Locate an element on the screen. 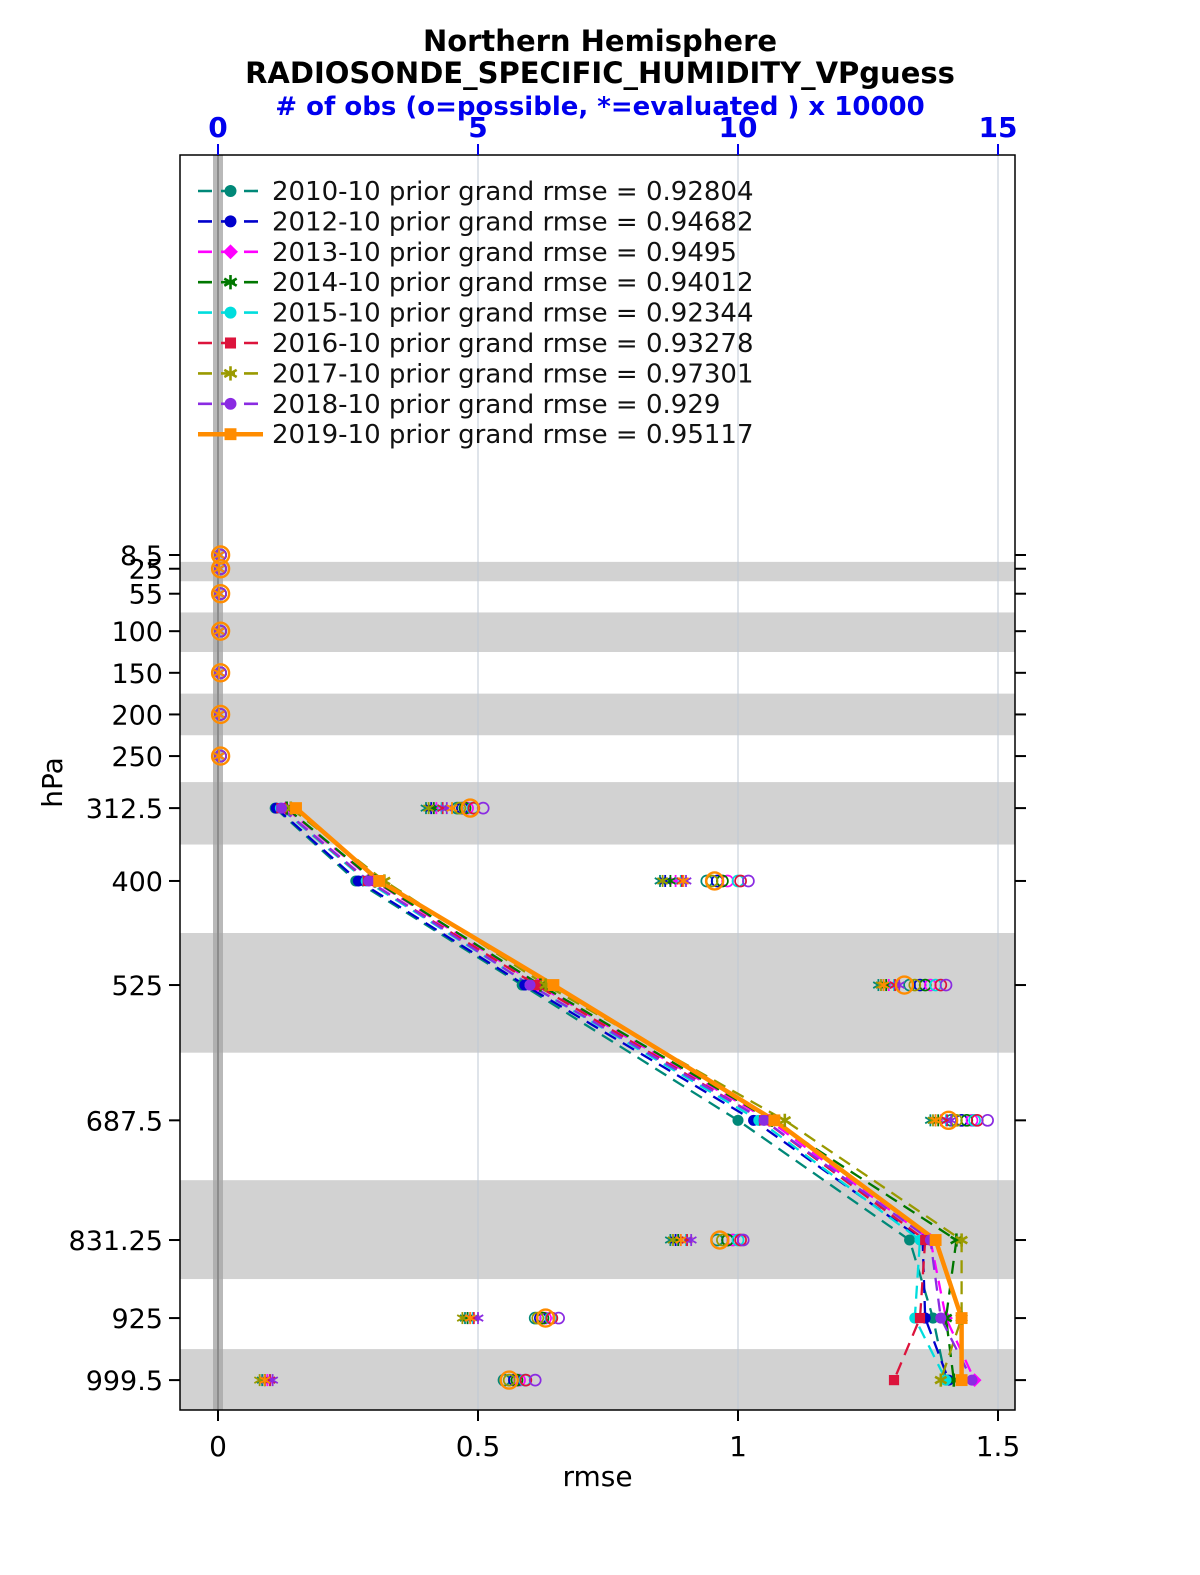 This screenshot has width=1200, height=1575. y-tick-label: 250 is located at coordinates (137, 757).